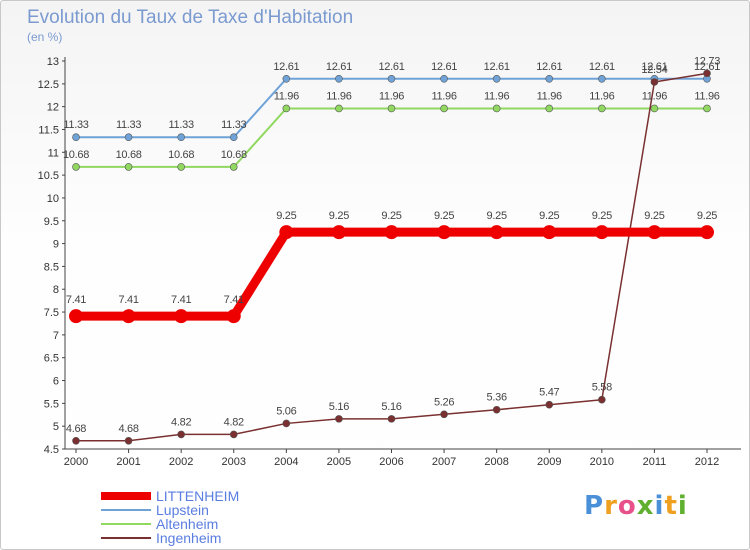 The width and height of the screenshot is (750, 550). Describe the element at coordinates (51, 404) in the screenshot. I see `y-tick-label: 5.5` at that location.